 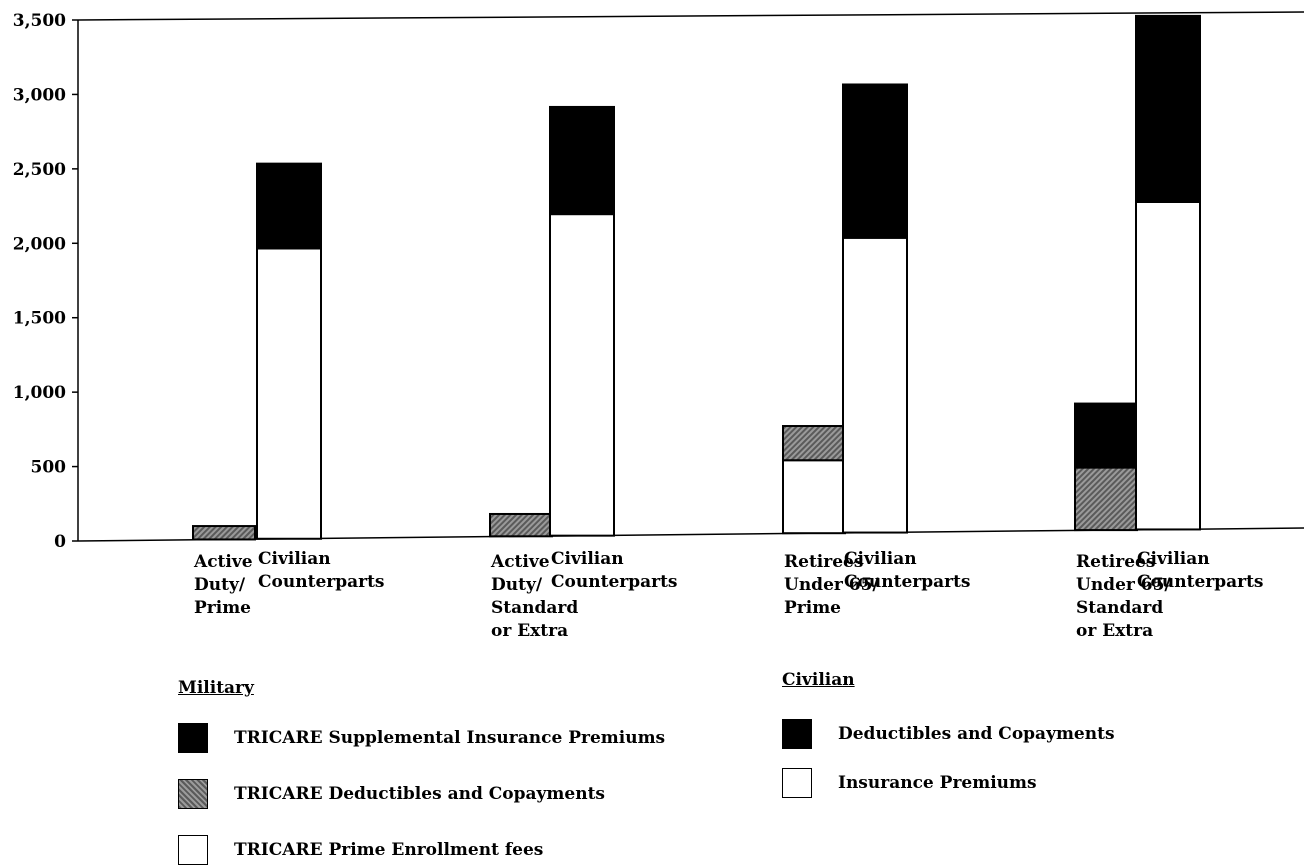 What do you see at coordinates (39, 95) in the screenshot?
I see `y-tick-label: 3,000` at bounding box center [39, 95].